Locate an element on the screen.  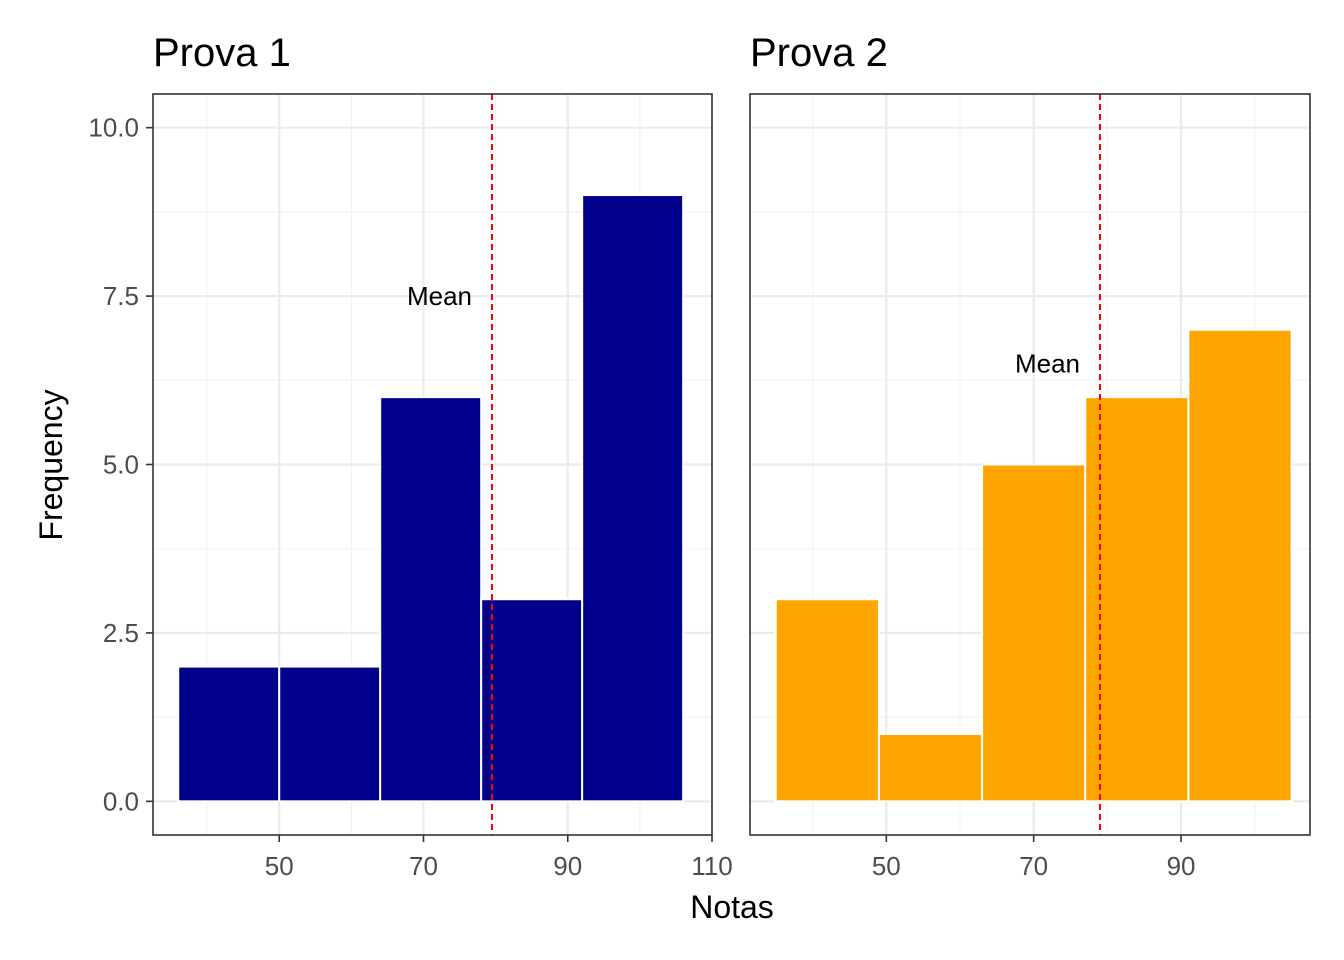
y-axis-title: Frequency is located at coordinates (51, 464).